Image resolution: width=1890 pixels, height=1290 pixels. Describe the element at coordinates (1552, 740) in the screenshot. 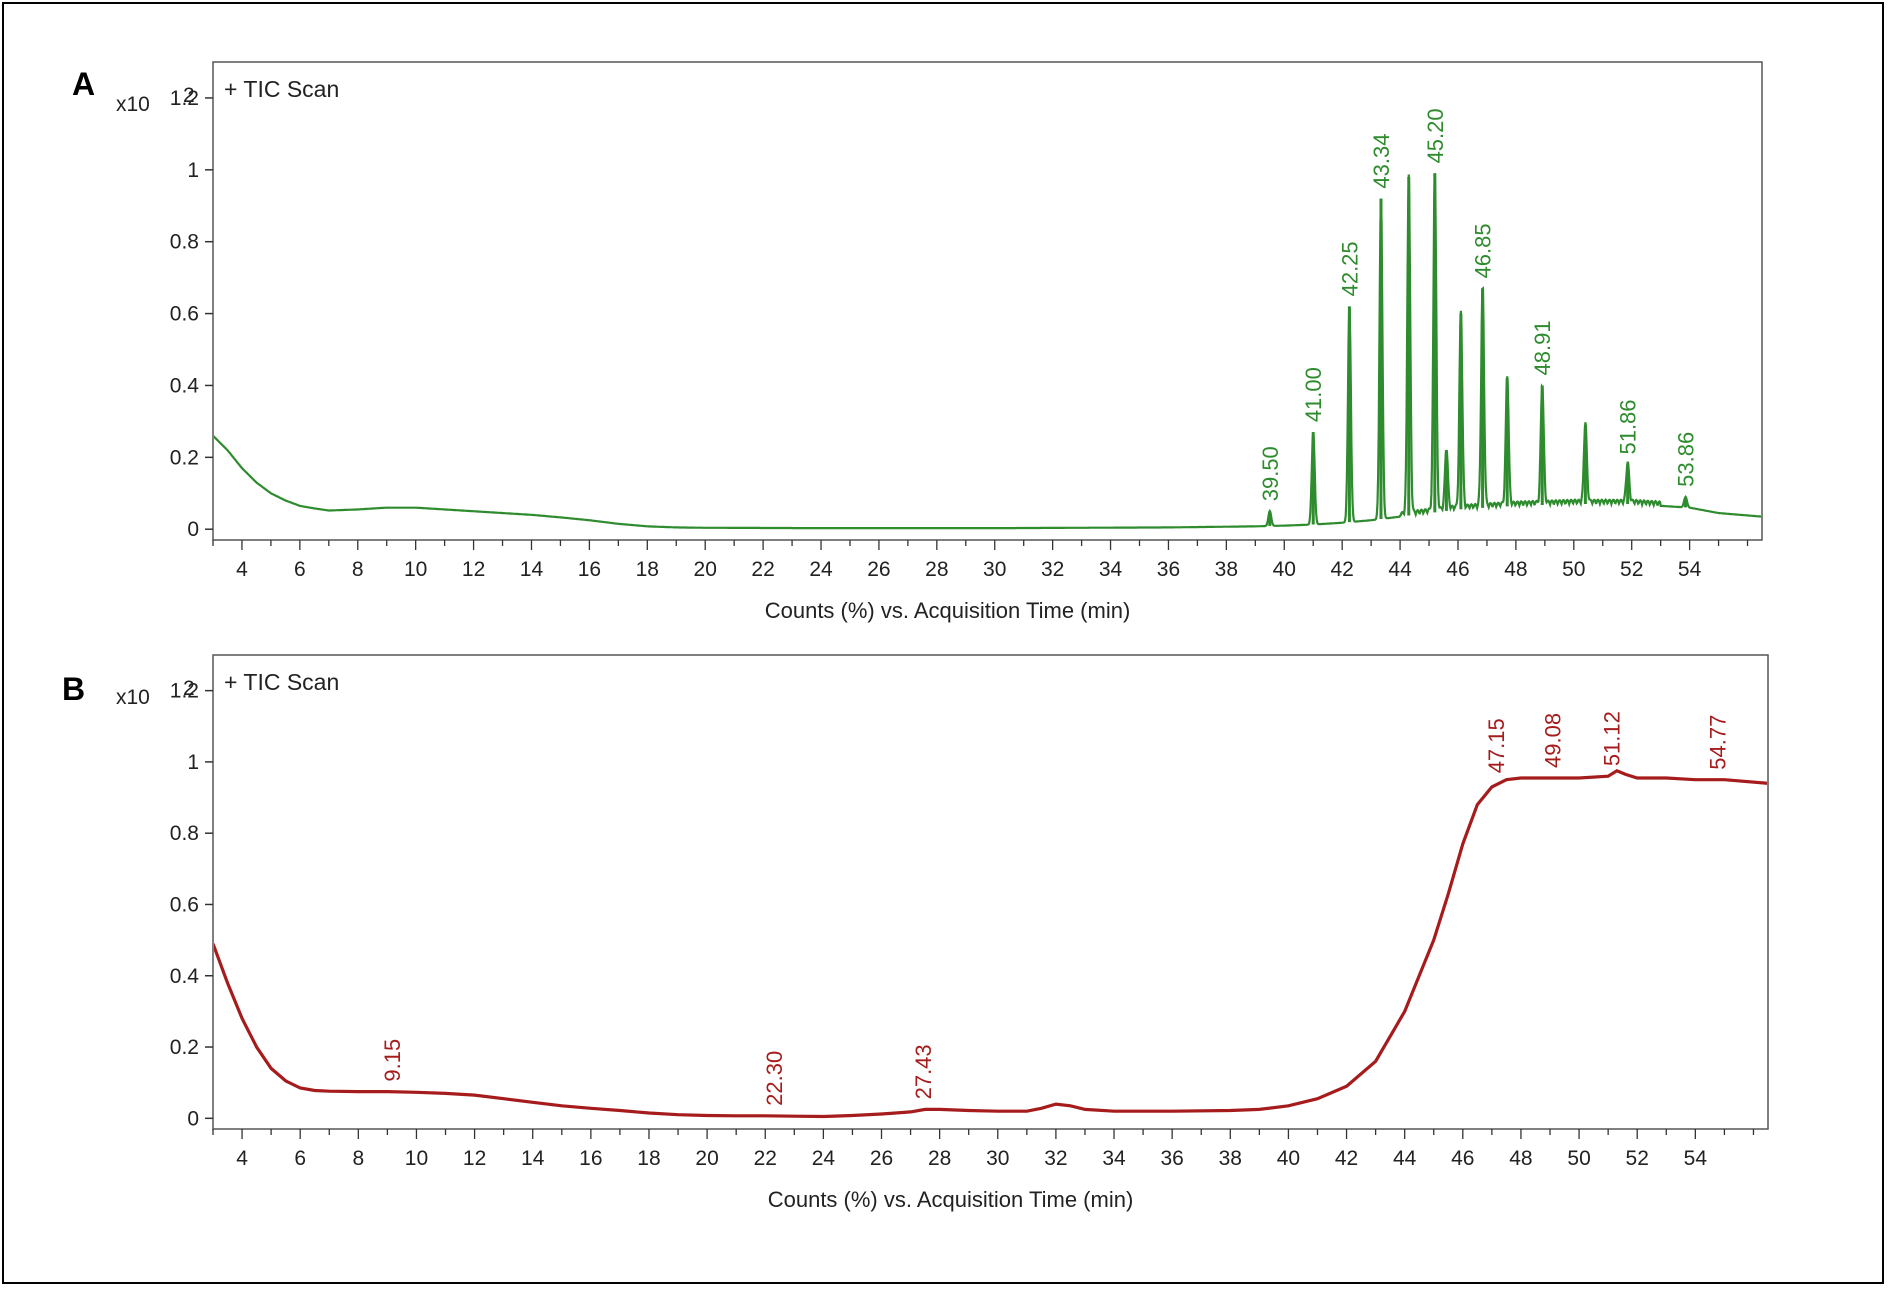

I see `peak-label: 49.08` at that location.